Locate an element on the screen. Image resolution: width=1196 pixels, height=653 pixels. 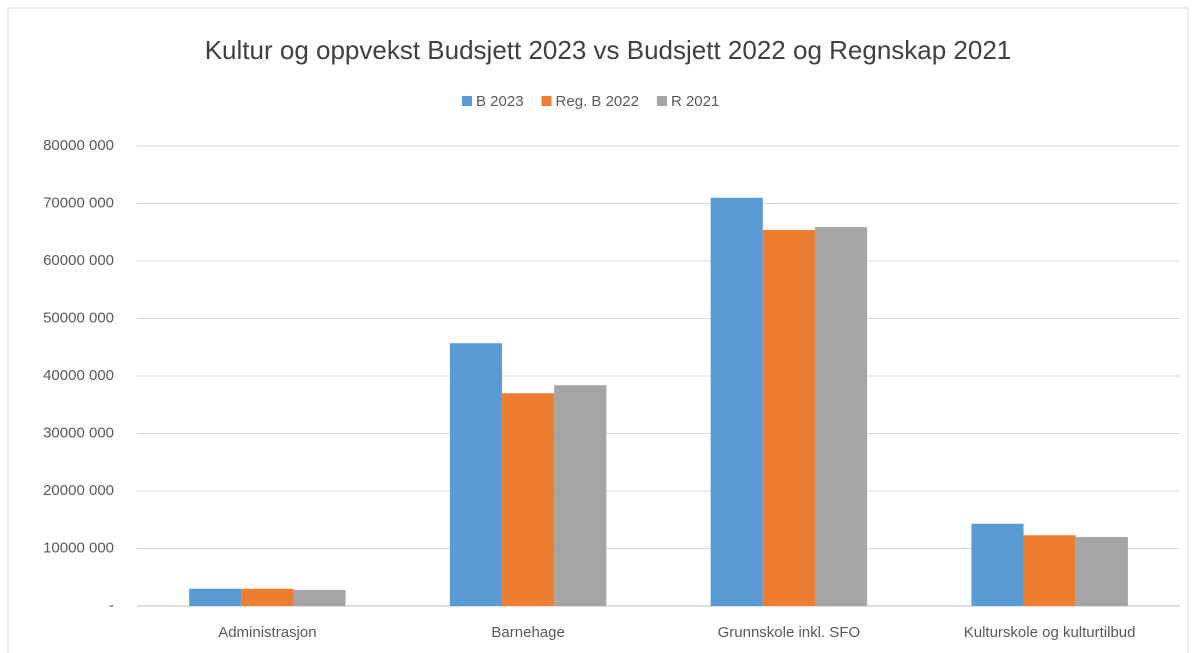
y-tick-label: 30000 000 is located at coordinates (78, 432).